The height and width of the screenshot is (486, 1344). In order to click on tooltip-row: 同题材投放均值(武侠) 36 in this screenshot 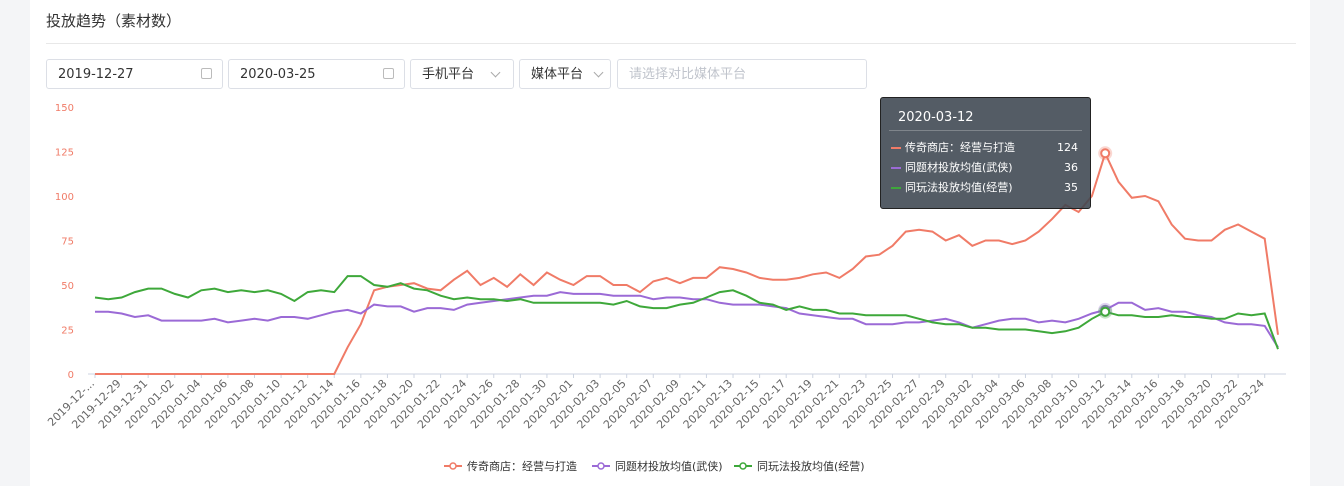, I will do `click(984, 168)`.